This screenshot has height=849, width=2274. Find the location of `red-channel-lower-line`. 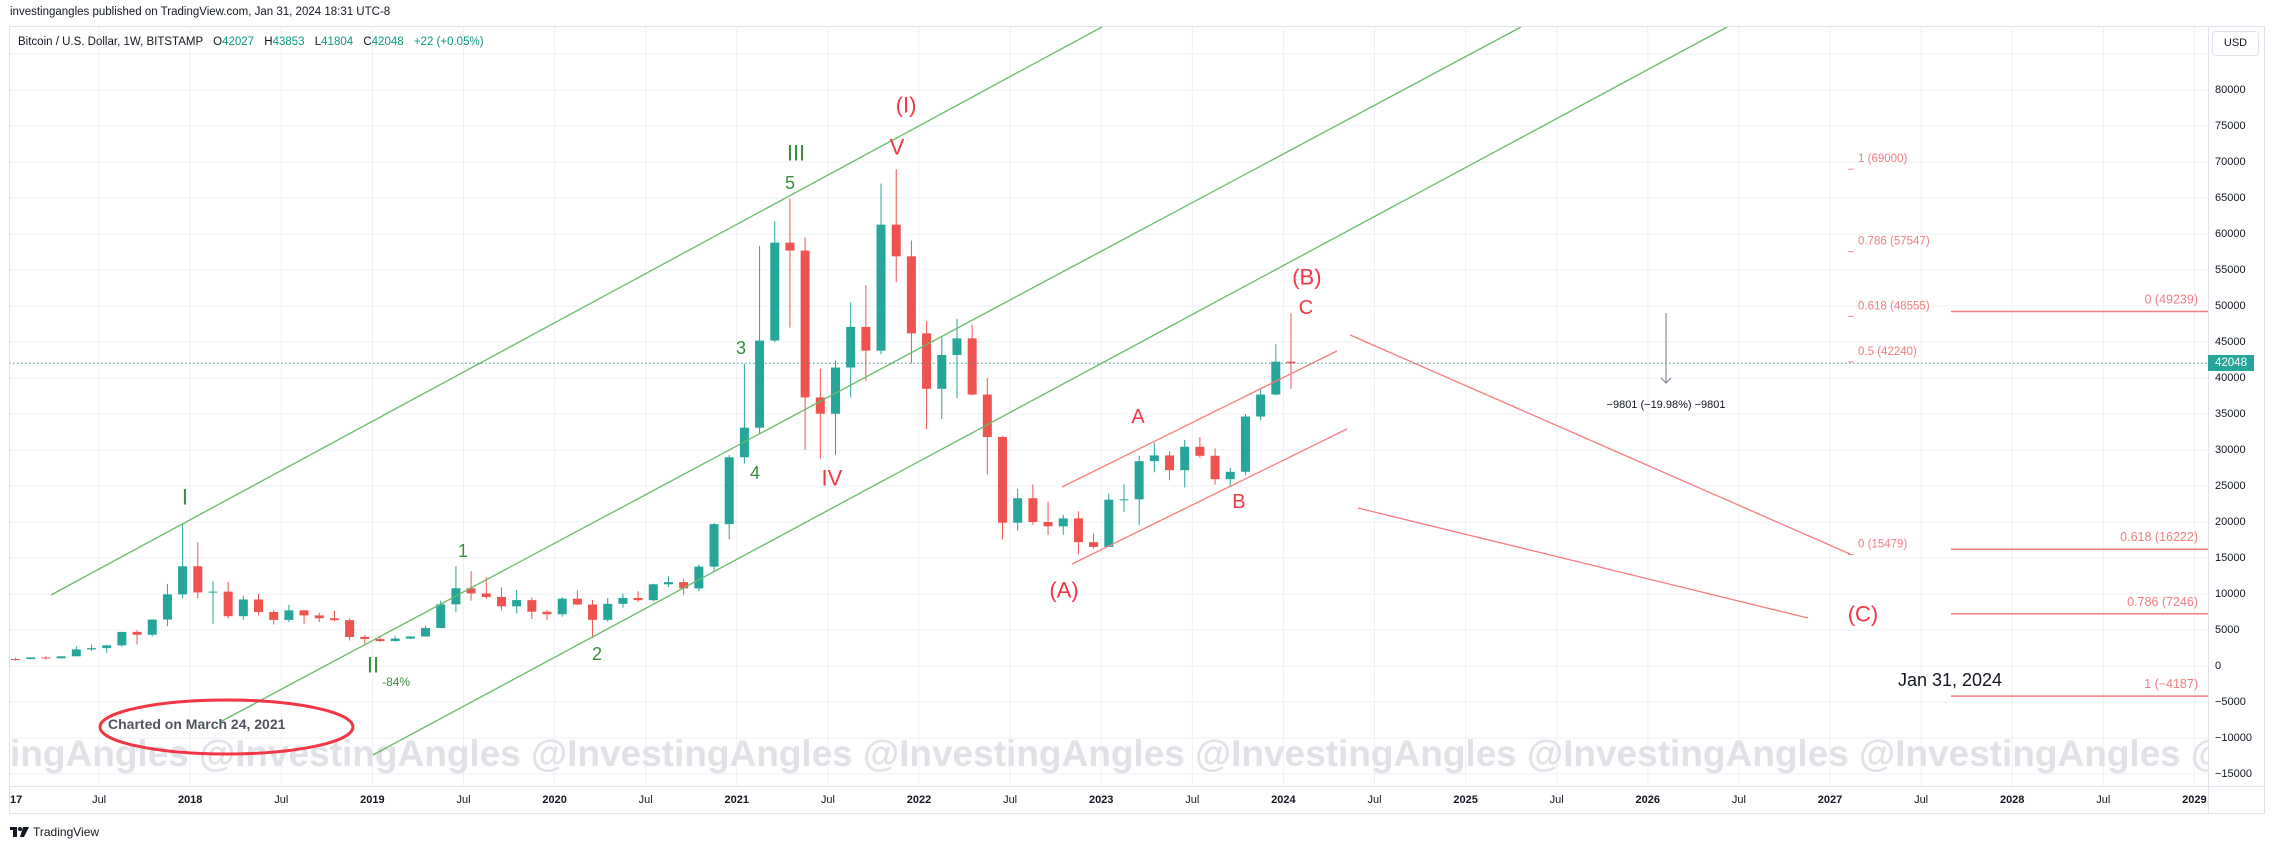

red-channel-lower-line is located at coordinates (1209, 496).